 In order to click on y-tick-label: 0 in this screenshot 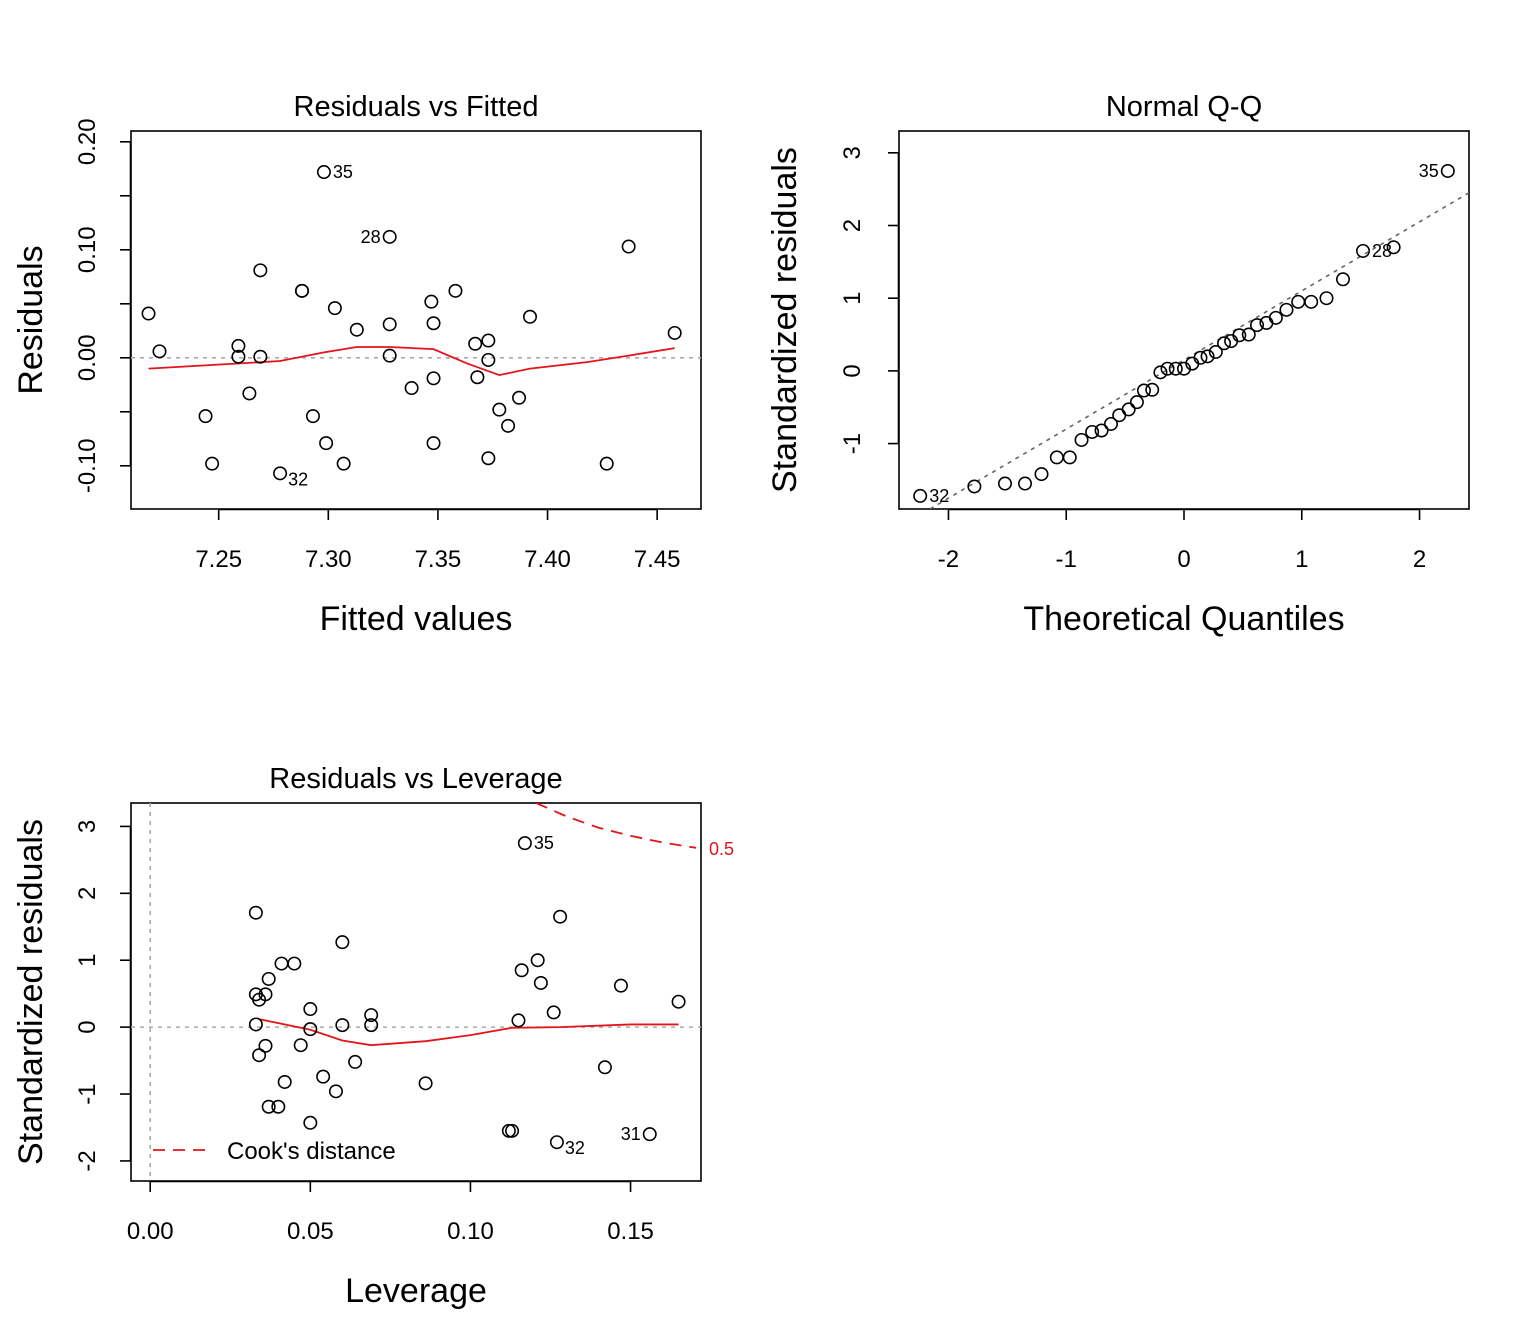, I will do `click(852, 370)`.